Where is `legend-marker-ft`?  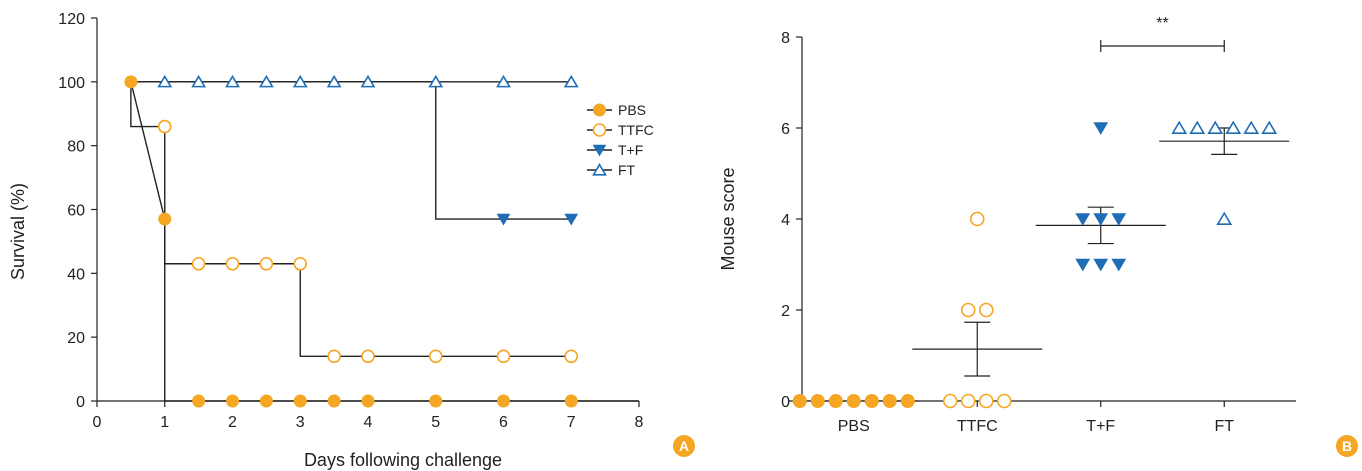
legend-marker-ft is located at coordinates (599, 169).